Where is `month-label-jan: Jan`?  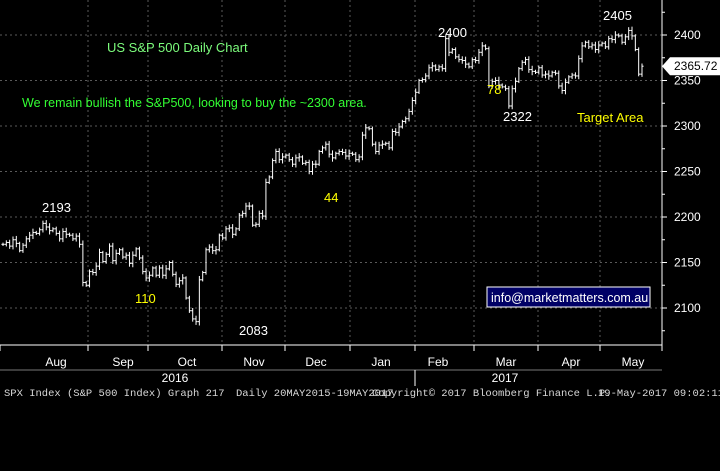
month-label-jan: Jan is located at coordinates (380, 362).